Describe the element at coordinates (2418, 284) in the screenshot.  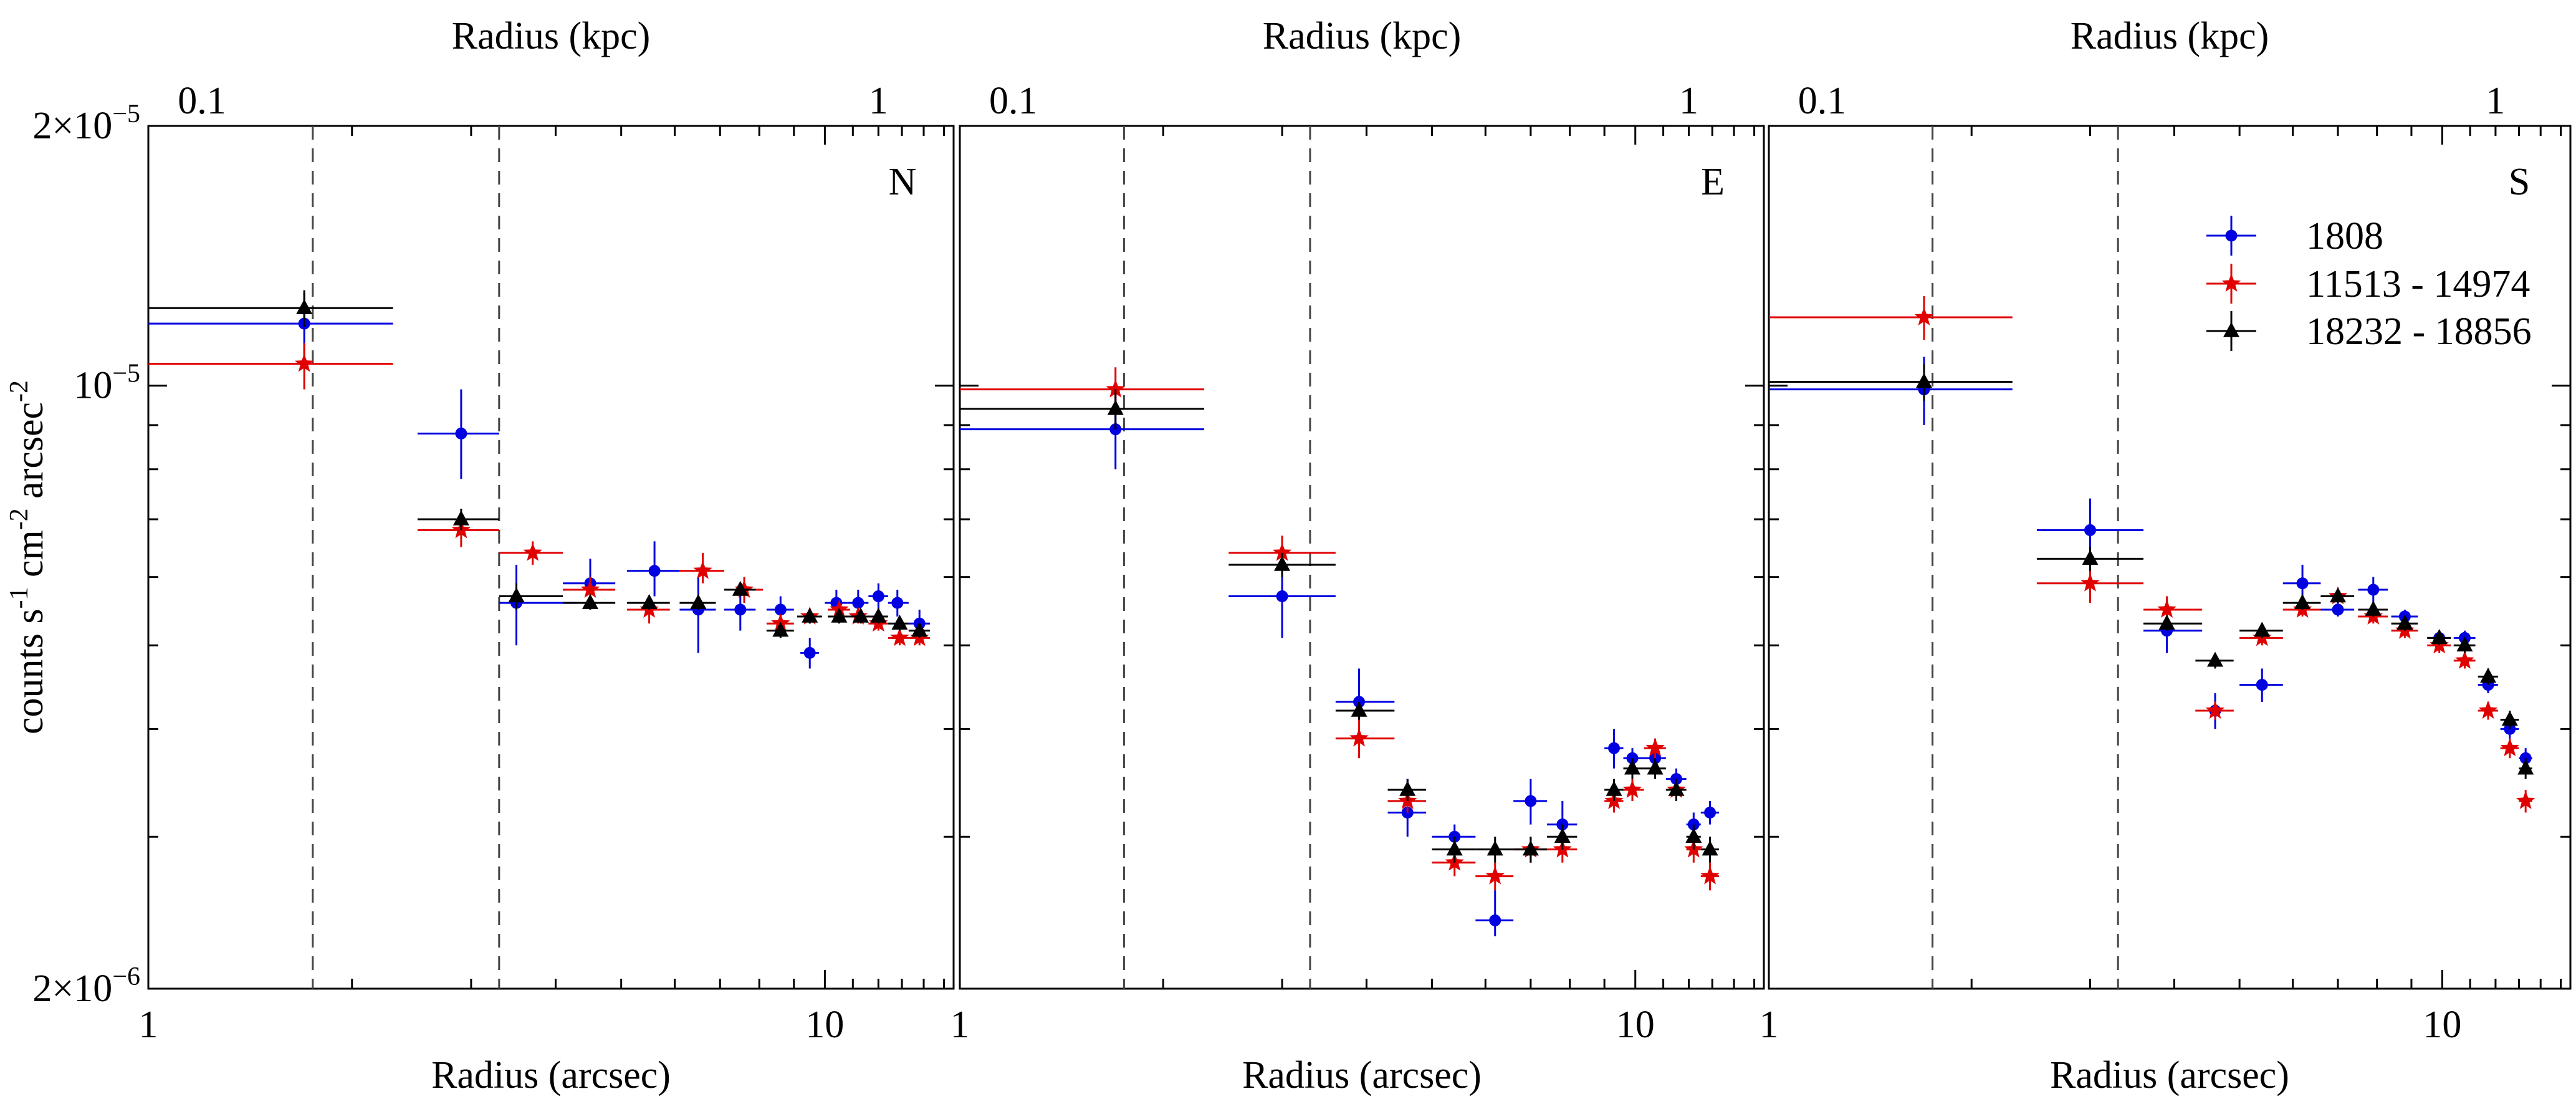
I see `legend-label: 11513 - 14974` at that location.